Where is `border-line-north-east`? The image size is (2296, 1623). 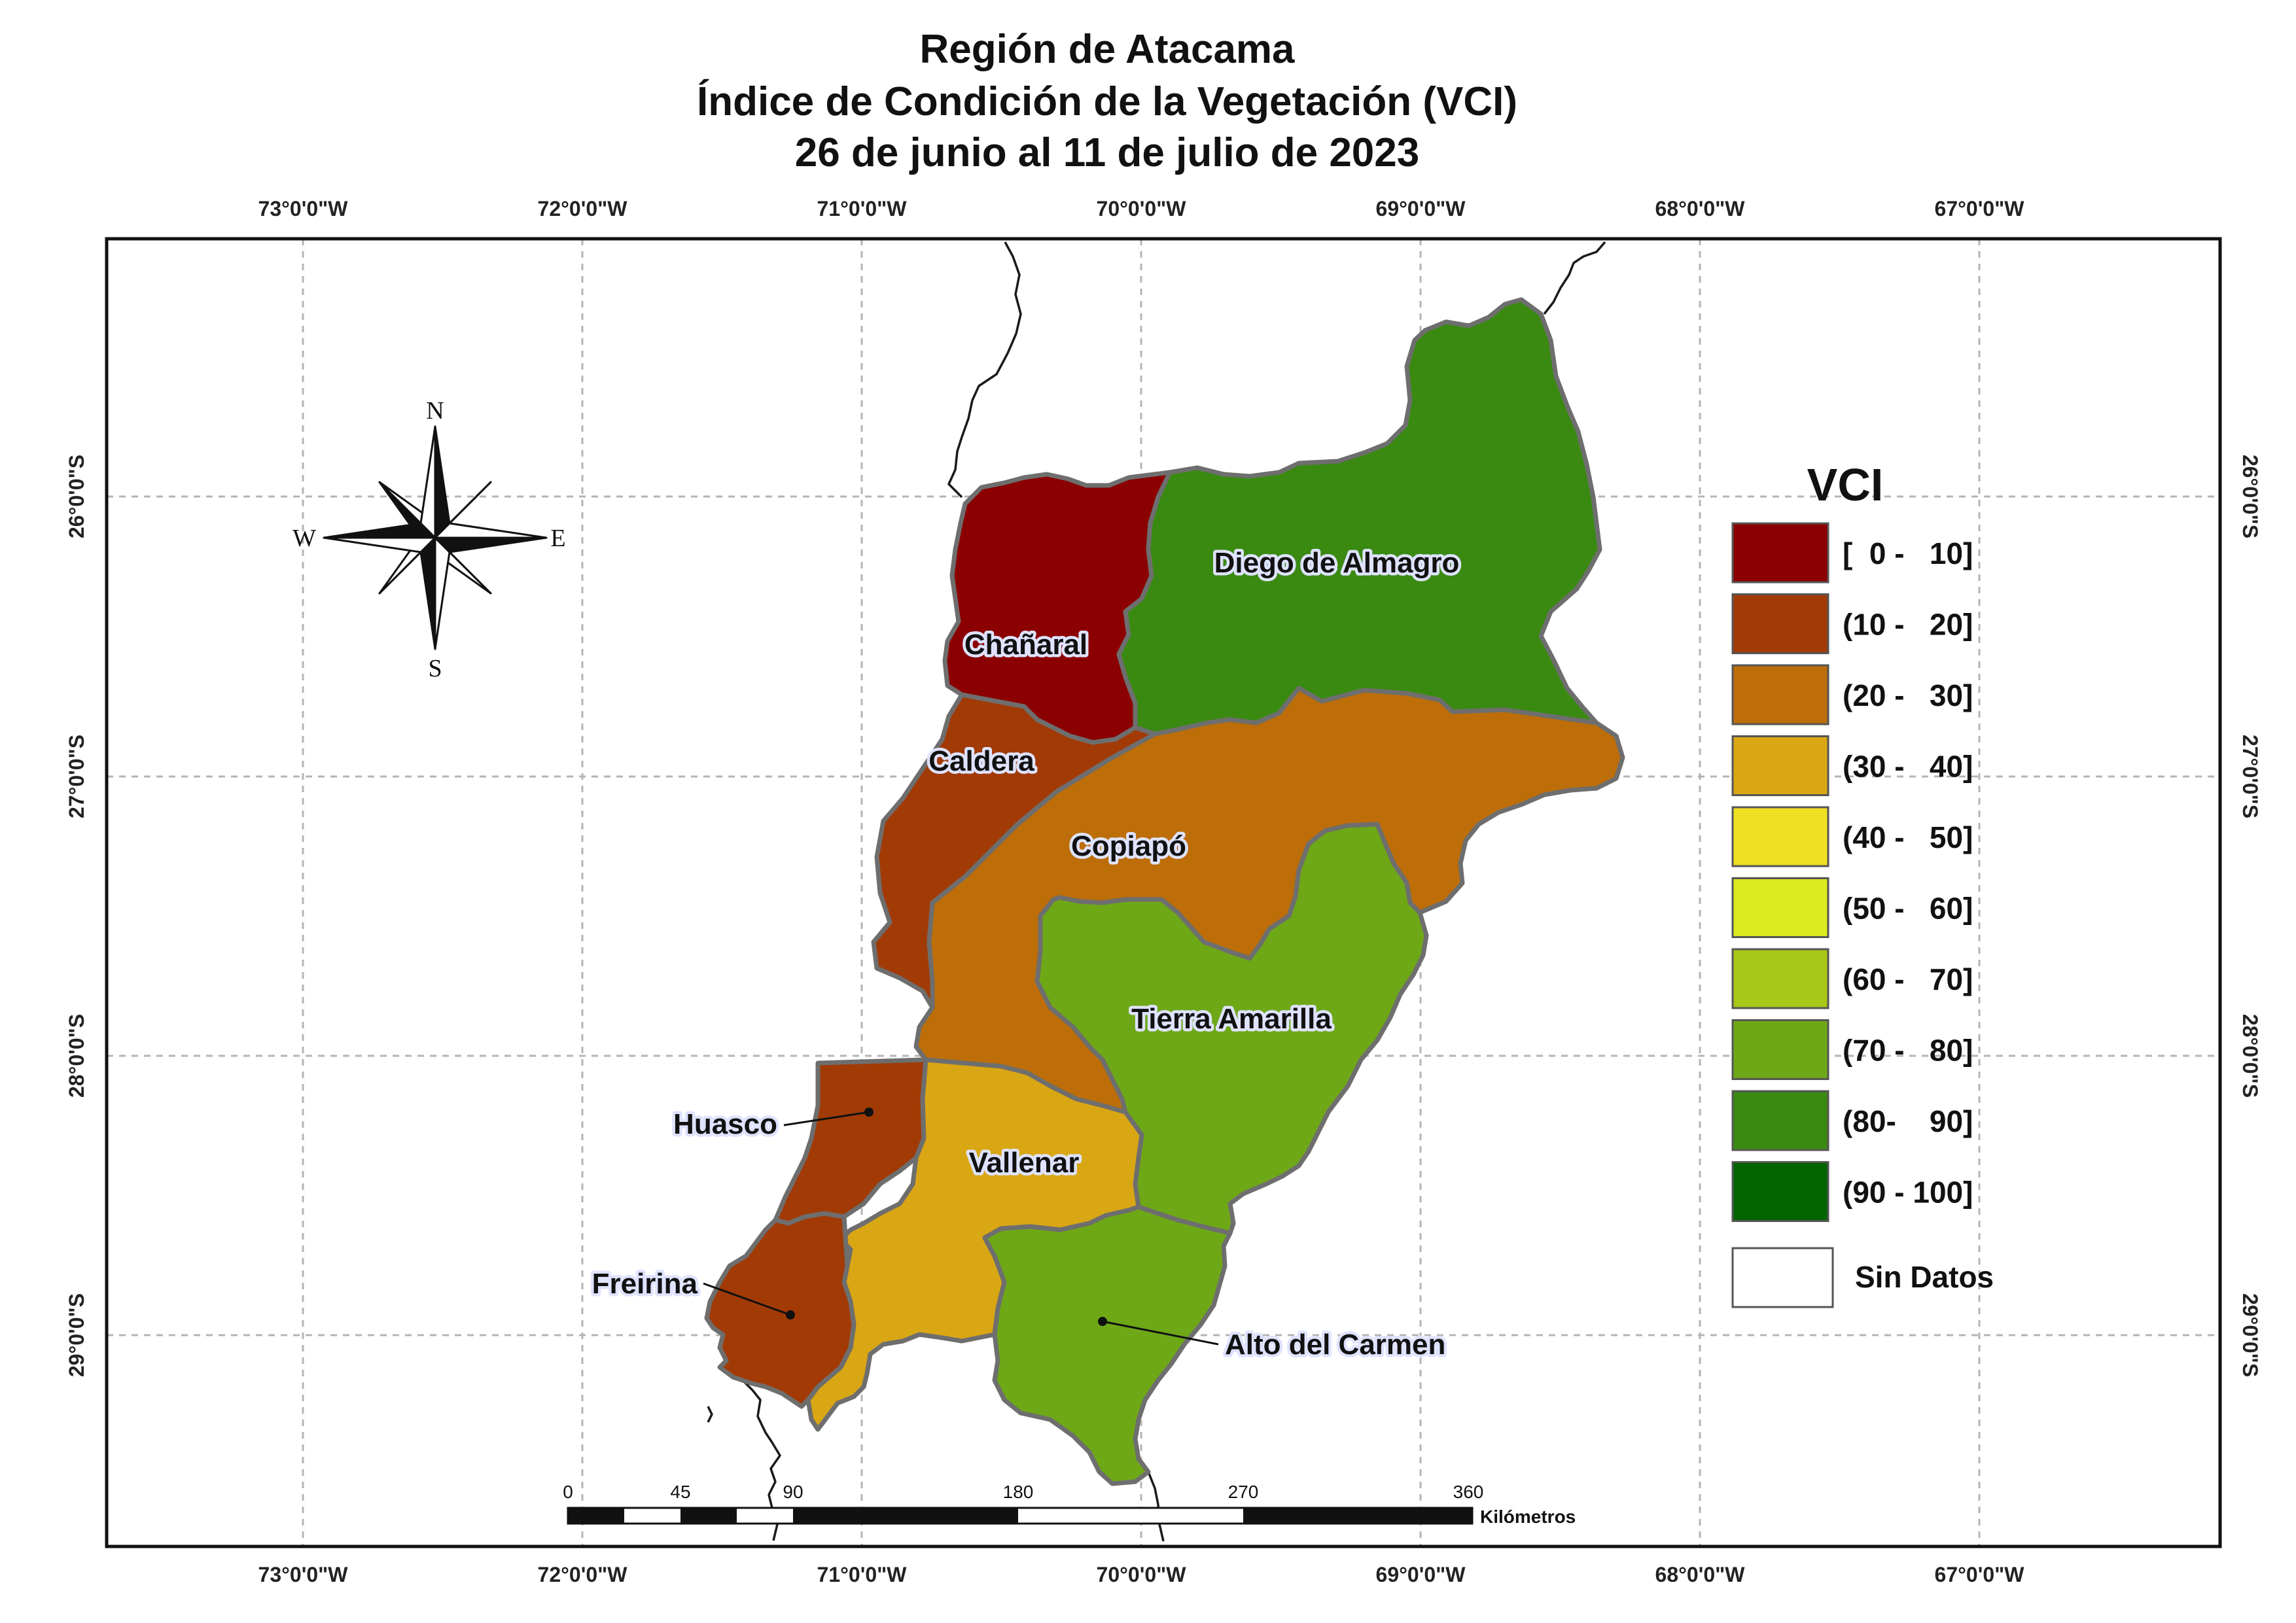
border-line-north-east is located at coordinates (1574, 278).